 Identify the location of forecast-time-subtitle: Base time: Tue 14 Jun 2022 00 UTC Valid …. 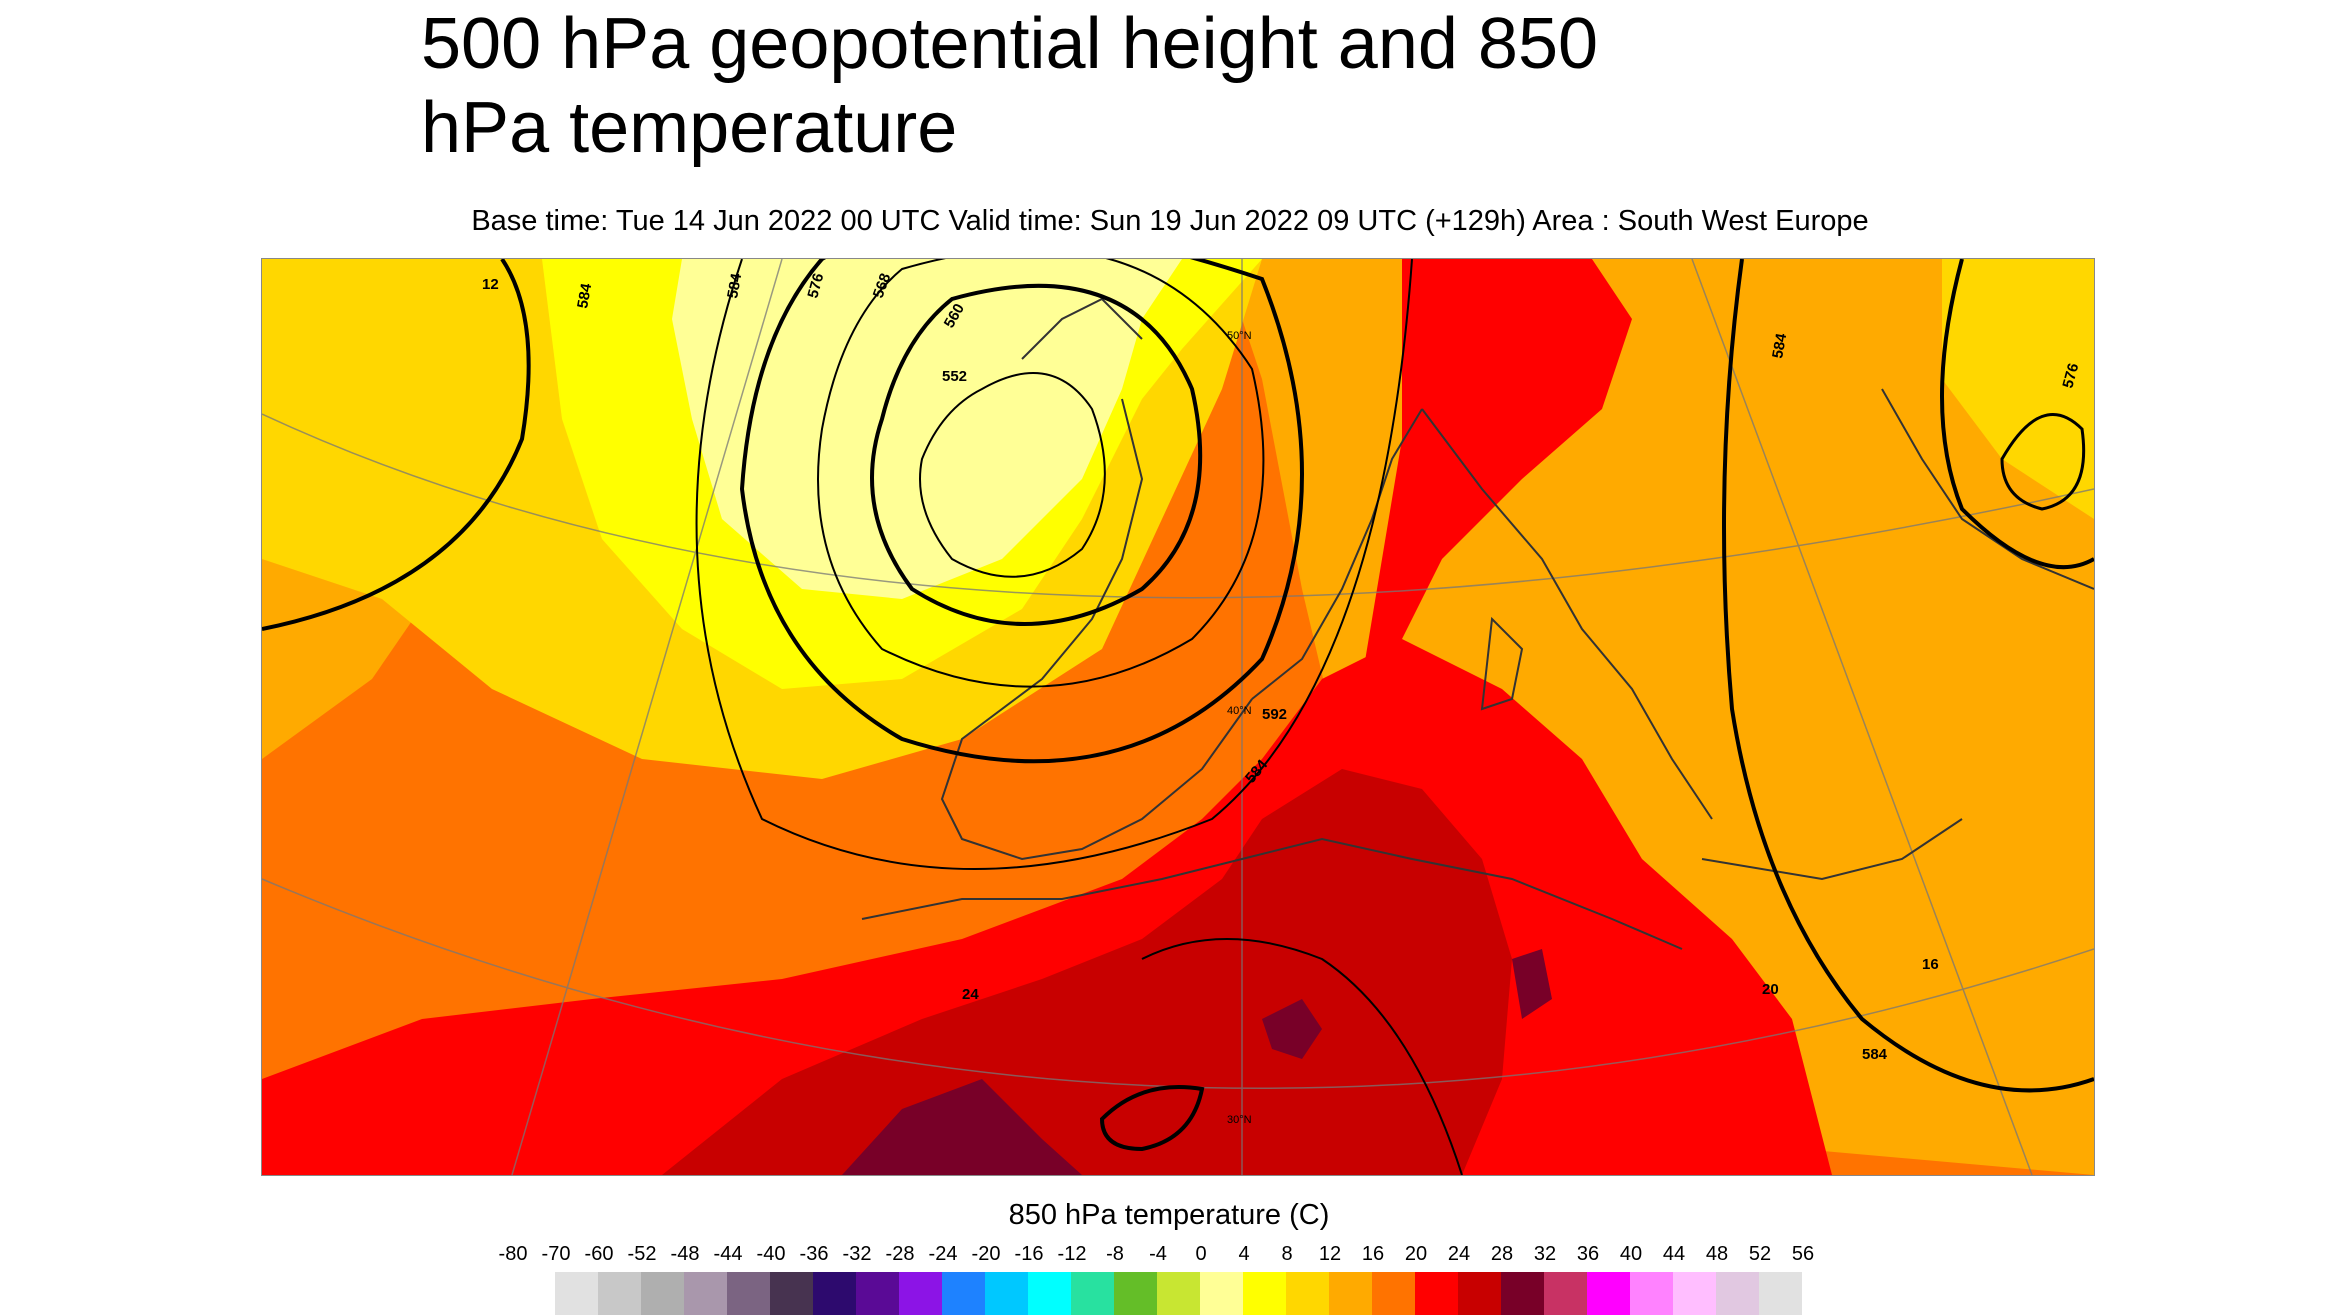
(1170, 221).